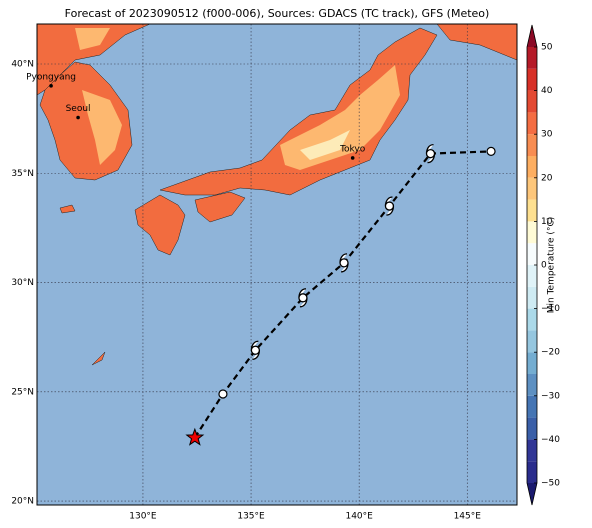 Image resolution: width=592 pixels, height=528 pixels. What do you see at coordinates (547, 135) in the screenshot?
I see `colorbar-tick-label: 30` at bounding box center [547, 135].